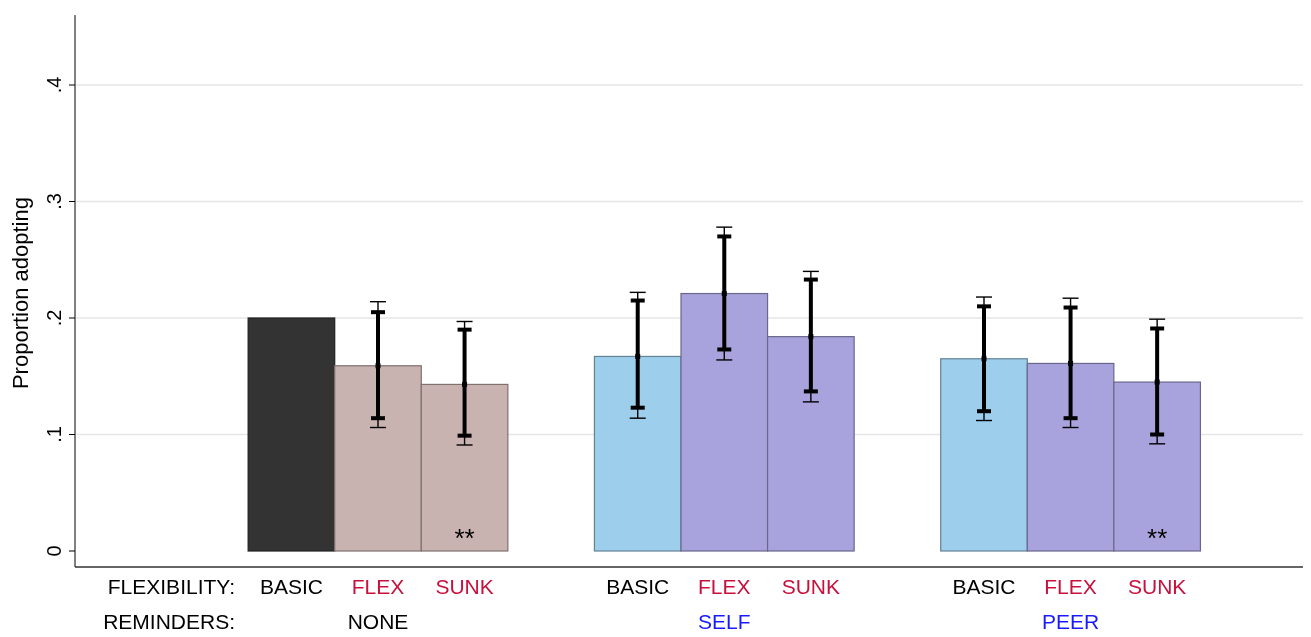 The width and height of the screenshot is (1311, 637). What do you see at coordinates (169, 621) in the screenshot?
I see `text: REMINDERS:` at bounding box center [169, 621].